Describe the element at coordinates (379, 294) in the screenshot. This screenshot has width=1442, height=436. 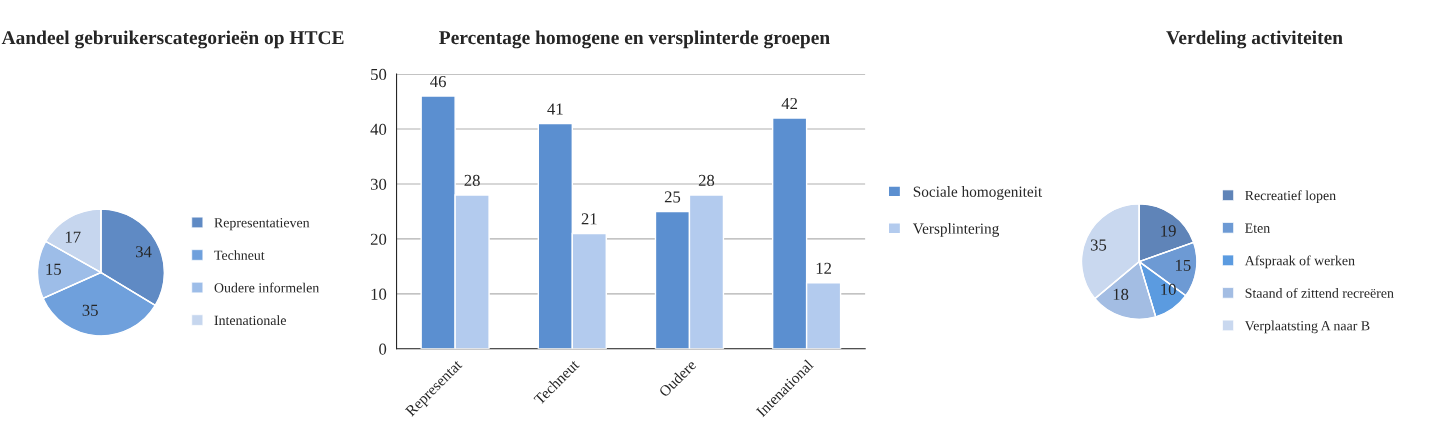
I see `y-tick-label: 10` at that location.